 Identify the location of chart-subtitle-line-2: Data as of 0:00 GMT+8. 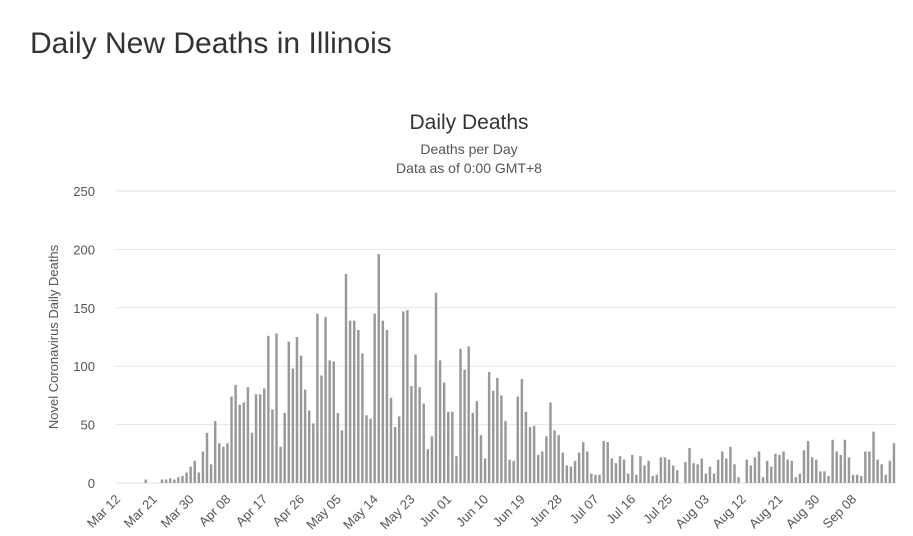
(469, 168).